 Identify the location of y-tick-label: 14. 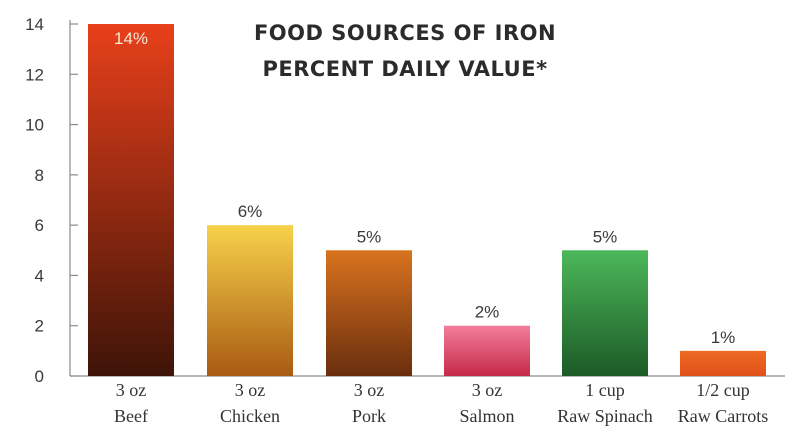
(34, 24).